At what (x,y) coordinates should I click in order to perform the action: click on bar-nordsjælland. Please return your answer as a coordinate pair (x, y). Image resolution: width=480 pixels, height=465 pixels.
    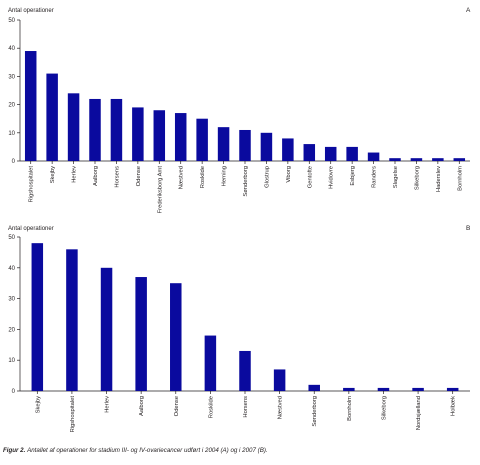
    Looking at the image, I should click on (418, 389).